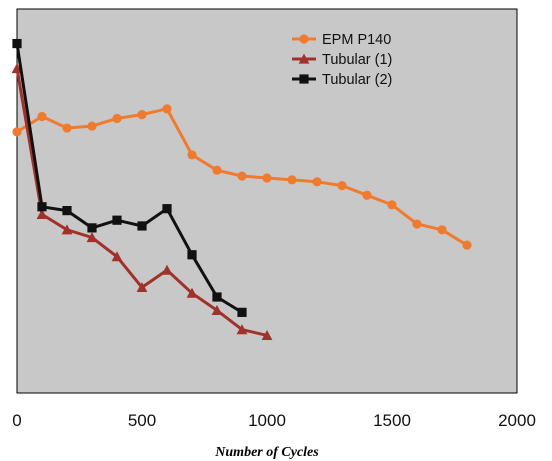  Describe the element at coordinates (357, 80) in the screenshot. I see `legend-label: Tubular (2)` at that location.